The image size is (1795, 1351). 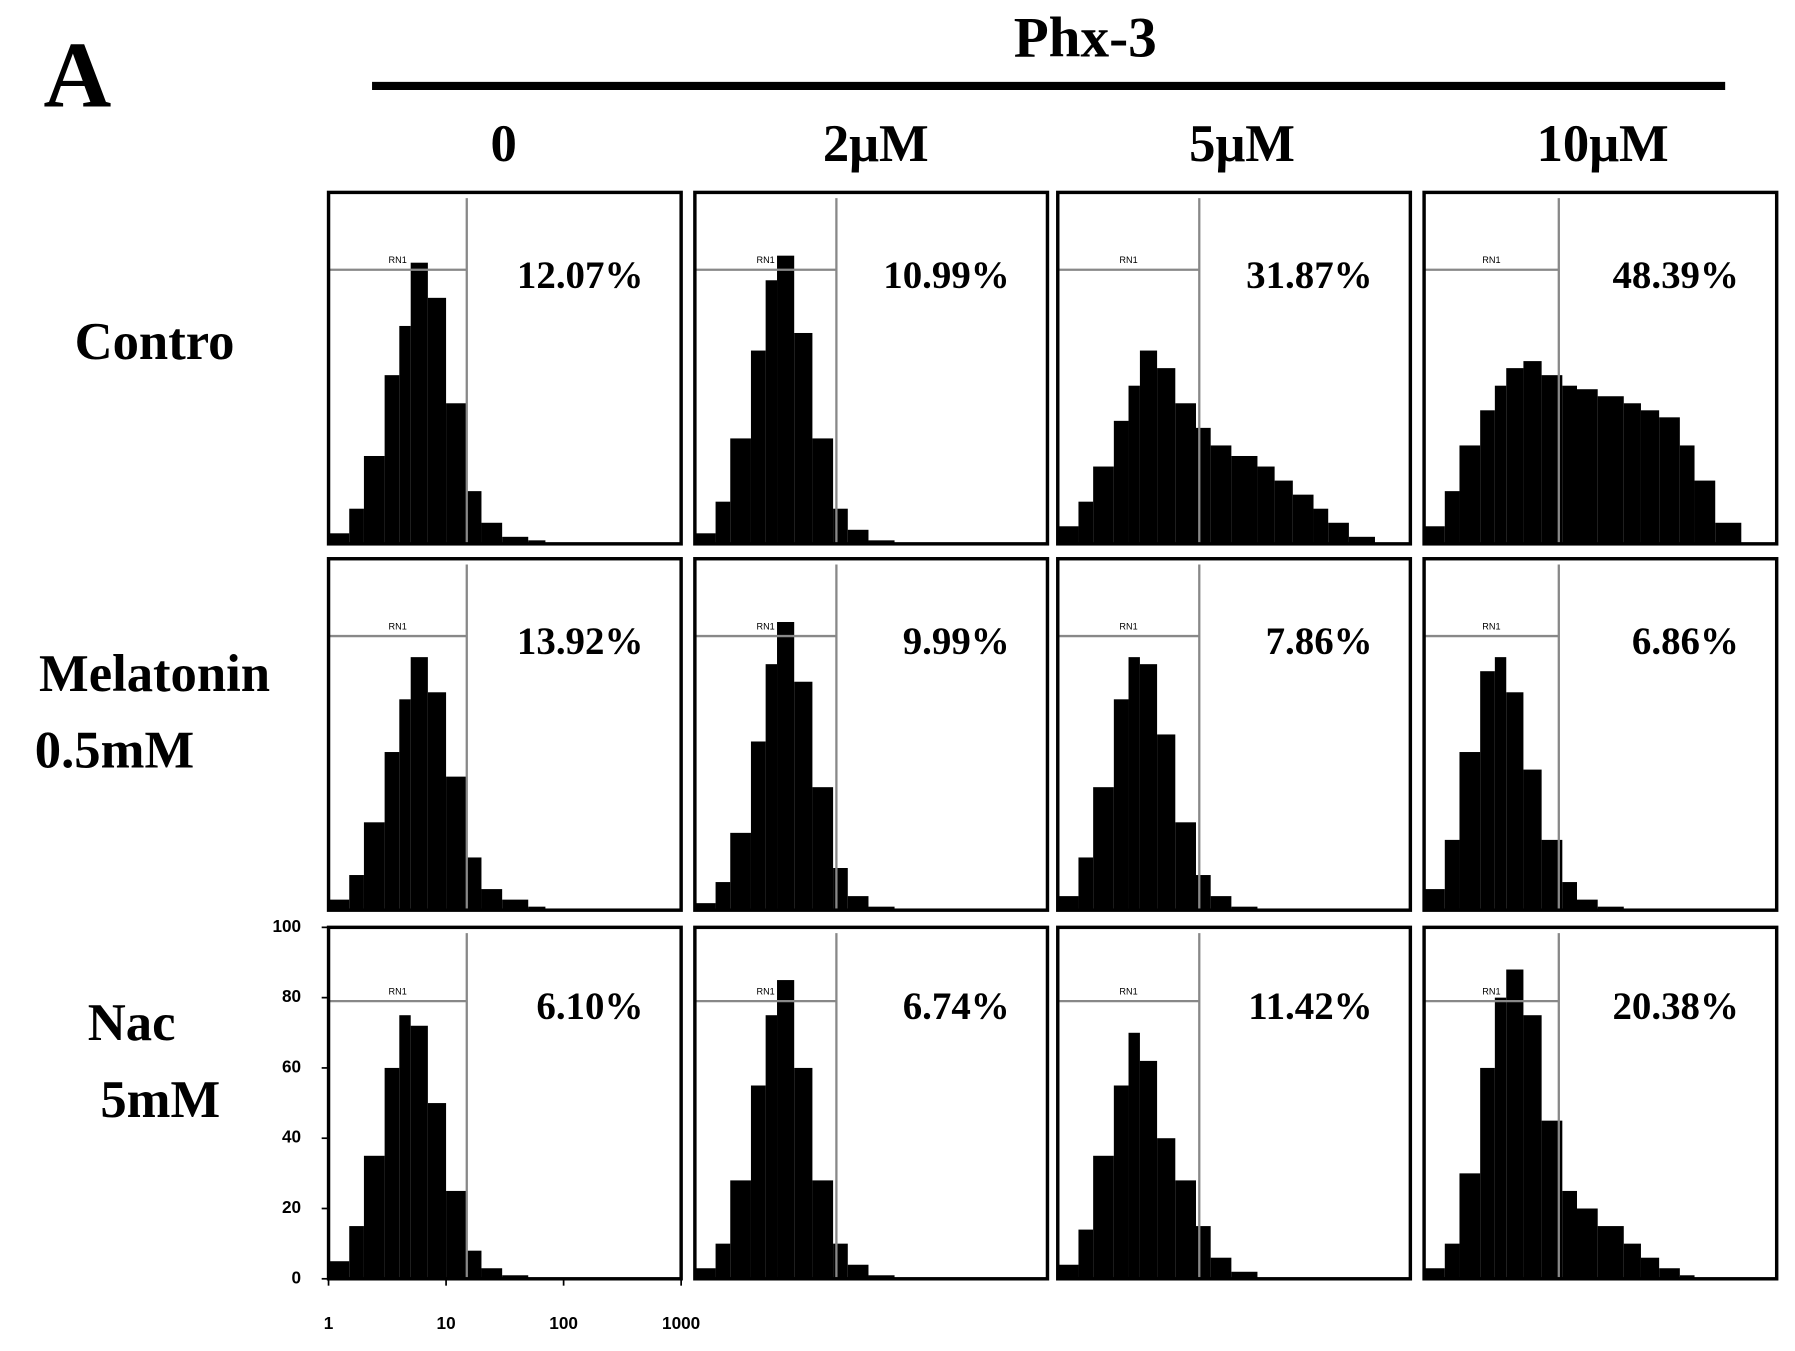 What do you see at coordinates (1603, 144) in the screenshot?
I see `column-label: 10μM` at bounding box center [1603, 144].